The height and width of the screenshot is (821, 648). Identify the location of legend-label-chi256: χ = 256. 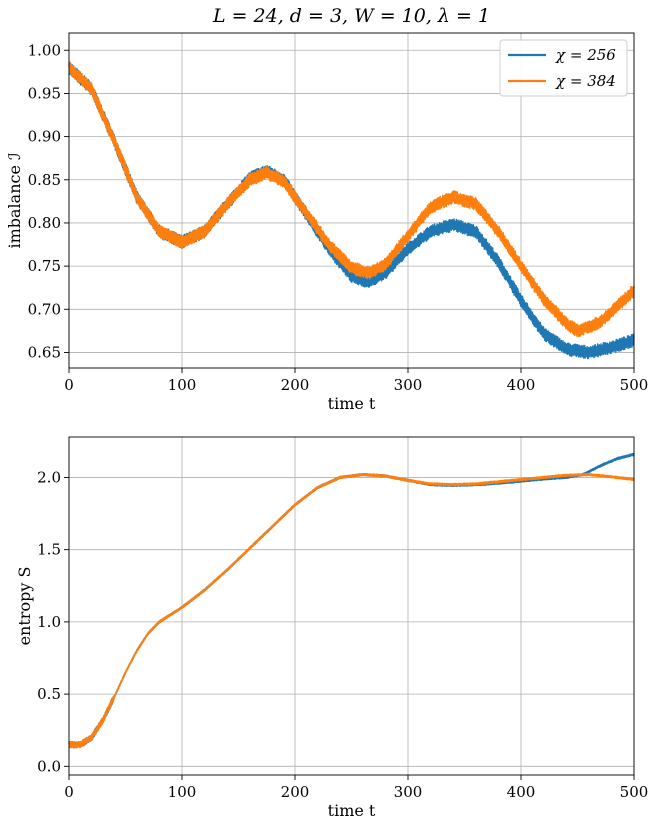
(585, 55).